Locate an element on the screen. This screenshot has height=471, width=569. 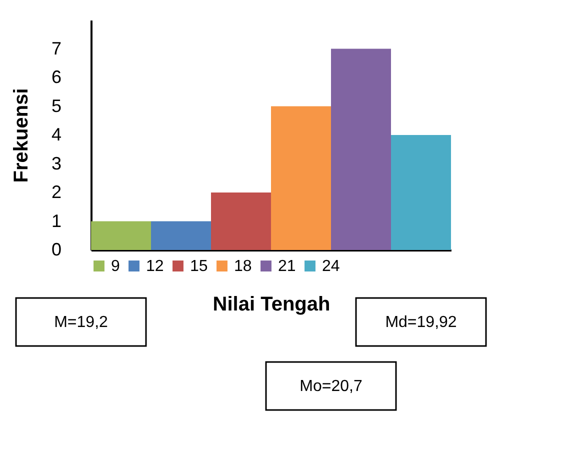
y-tick-label: 5 is located at coordinates (56, 106).